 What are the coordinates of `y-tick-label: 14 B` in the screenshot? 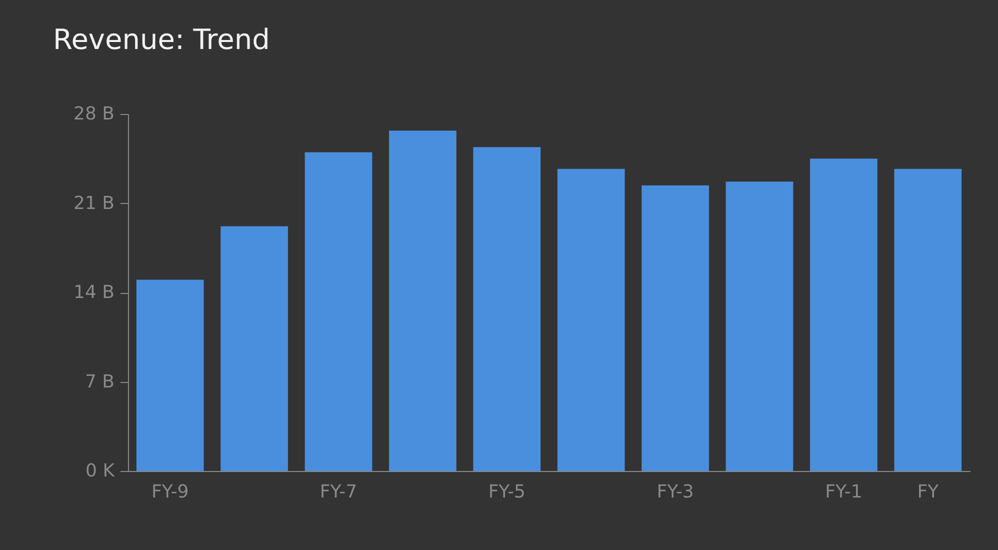 It's located at (94, 292).